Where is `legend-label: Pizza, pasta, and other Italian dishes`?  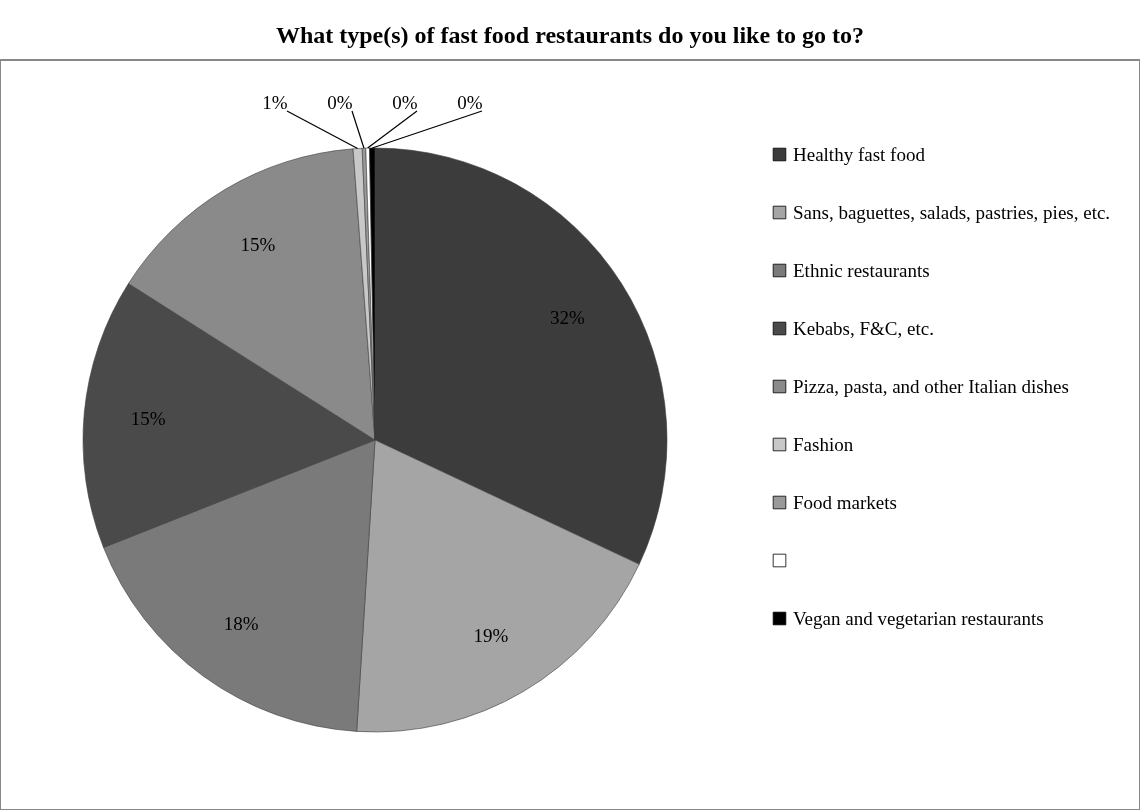
legend-label: Pizza, pasta, and other Italian dishes is located at coordinates (931, 386).